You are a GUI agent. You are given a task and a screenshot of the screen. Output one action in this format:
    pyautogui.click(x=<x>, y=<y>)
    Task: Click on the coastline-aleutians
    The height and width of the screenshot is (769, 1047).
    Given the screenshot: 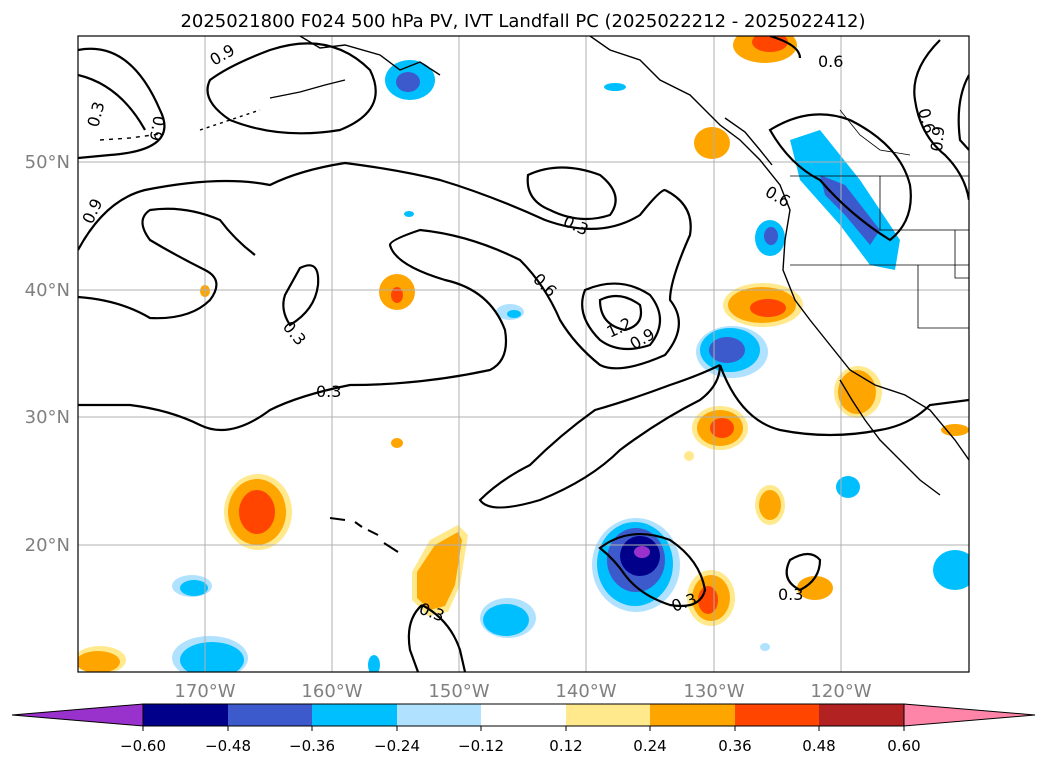 What is the action you would take?
    pyautogui.click(x=307, y=89)
    